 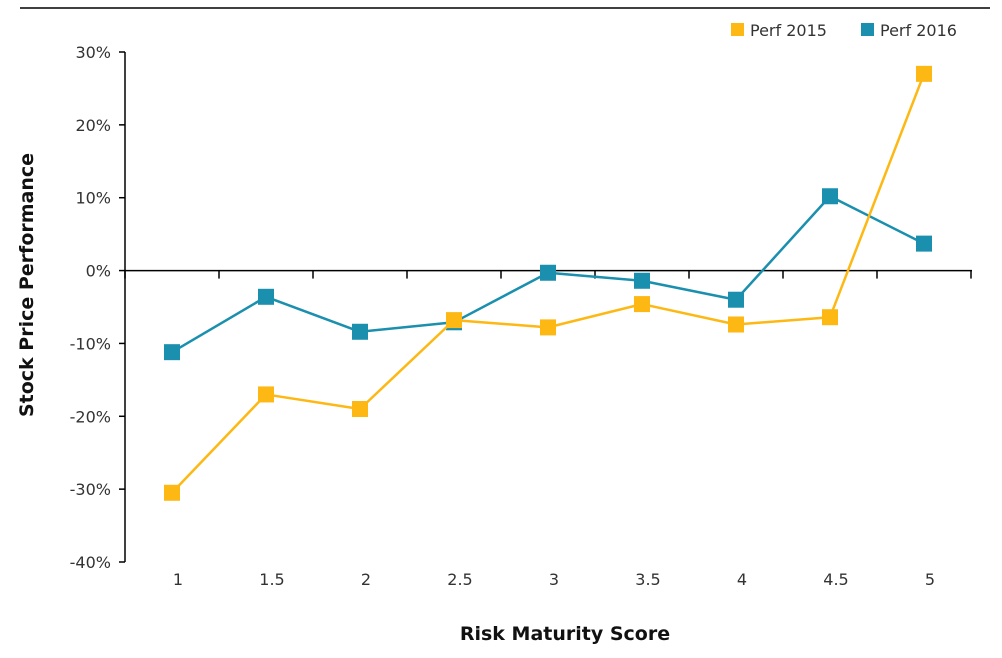 I want to click on x-tick-label: 5, so click(x=930, y=579).